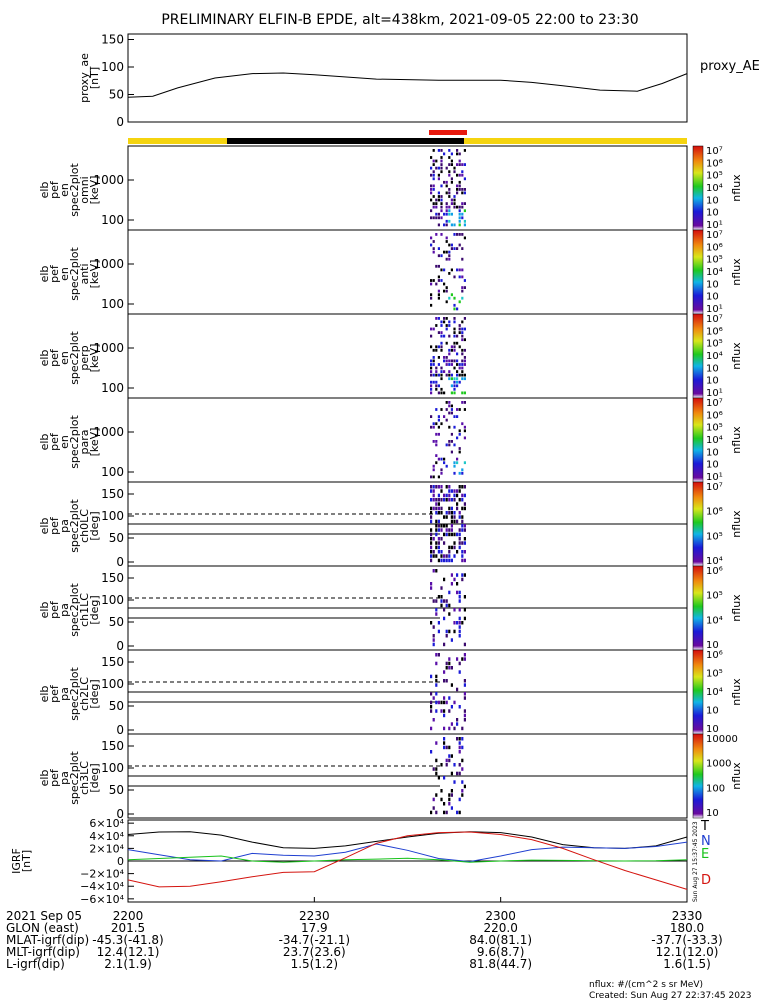 This screenshot has height=1000, width=775. I want to click on ae-ytick-label: 100, so click(112, 67).